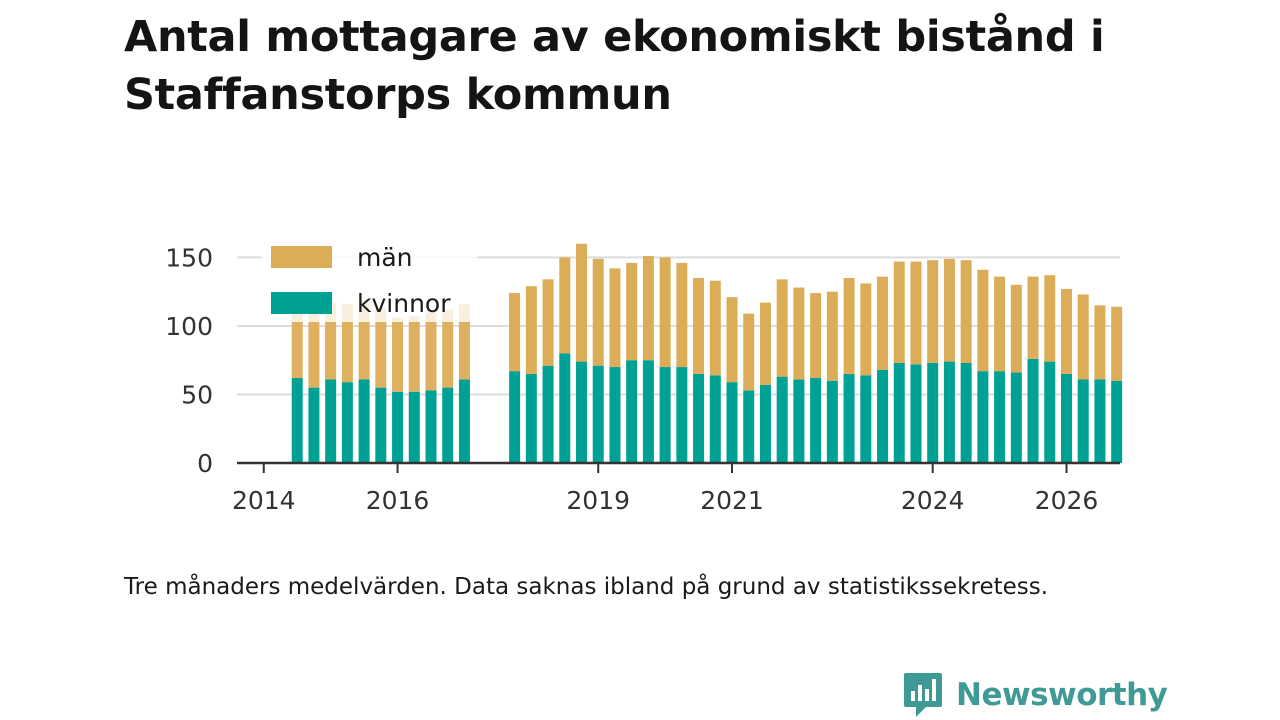 The image size is (1280, 720). Describe the element at coordinates (923, 695) in the screenshot. I see `bar-chart-speech-bubble-icon` at that location.